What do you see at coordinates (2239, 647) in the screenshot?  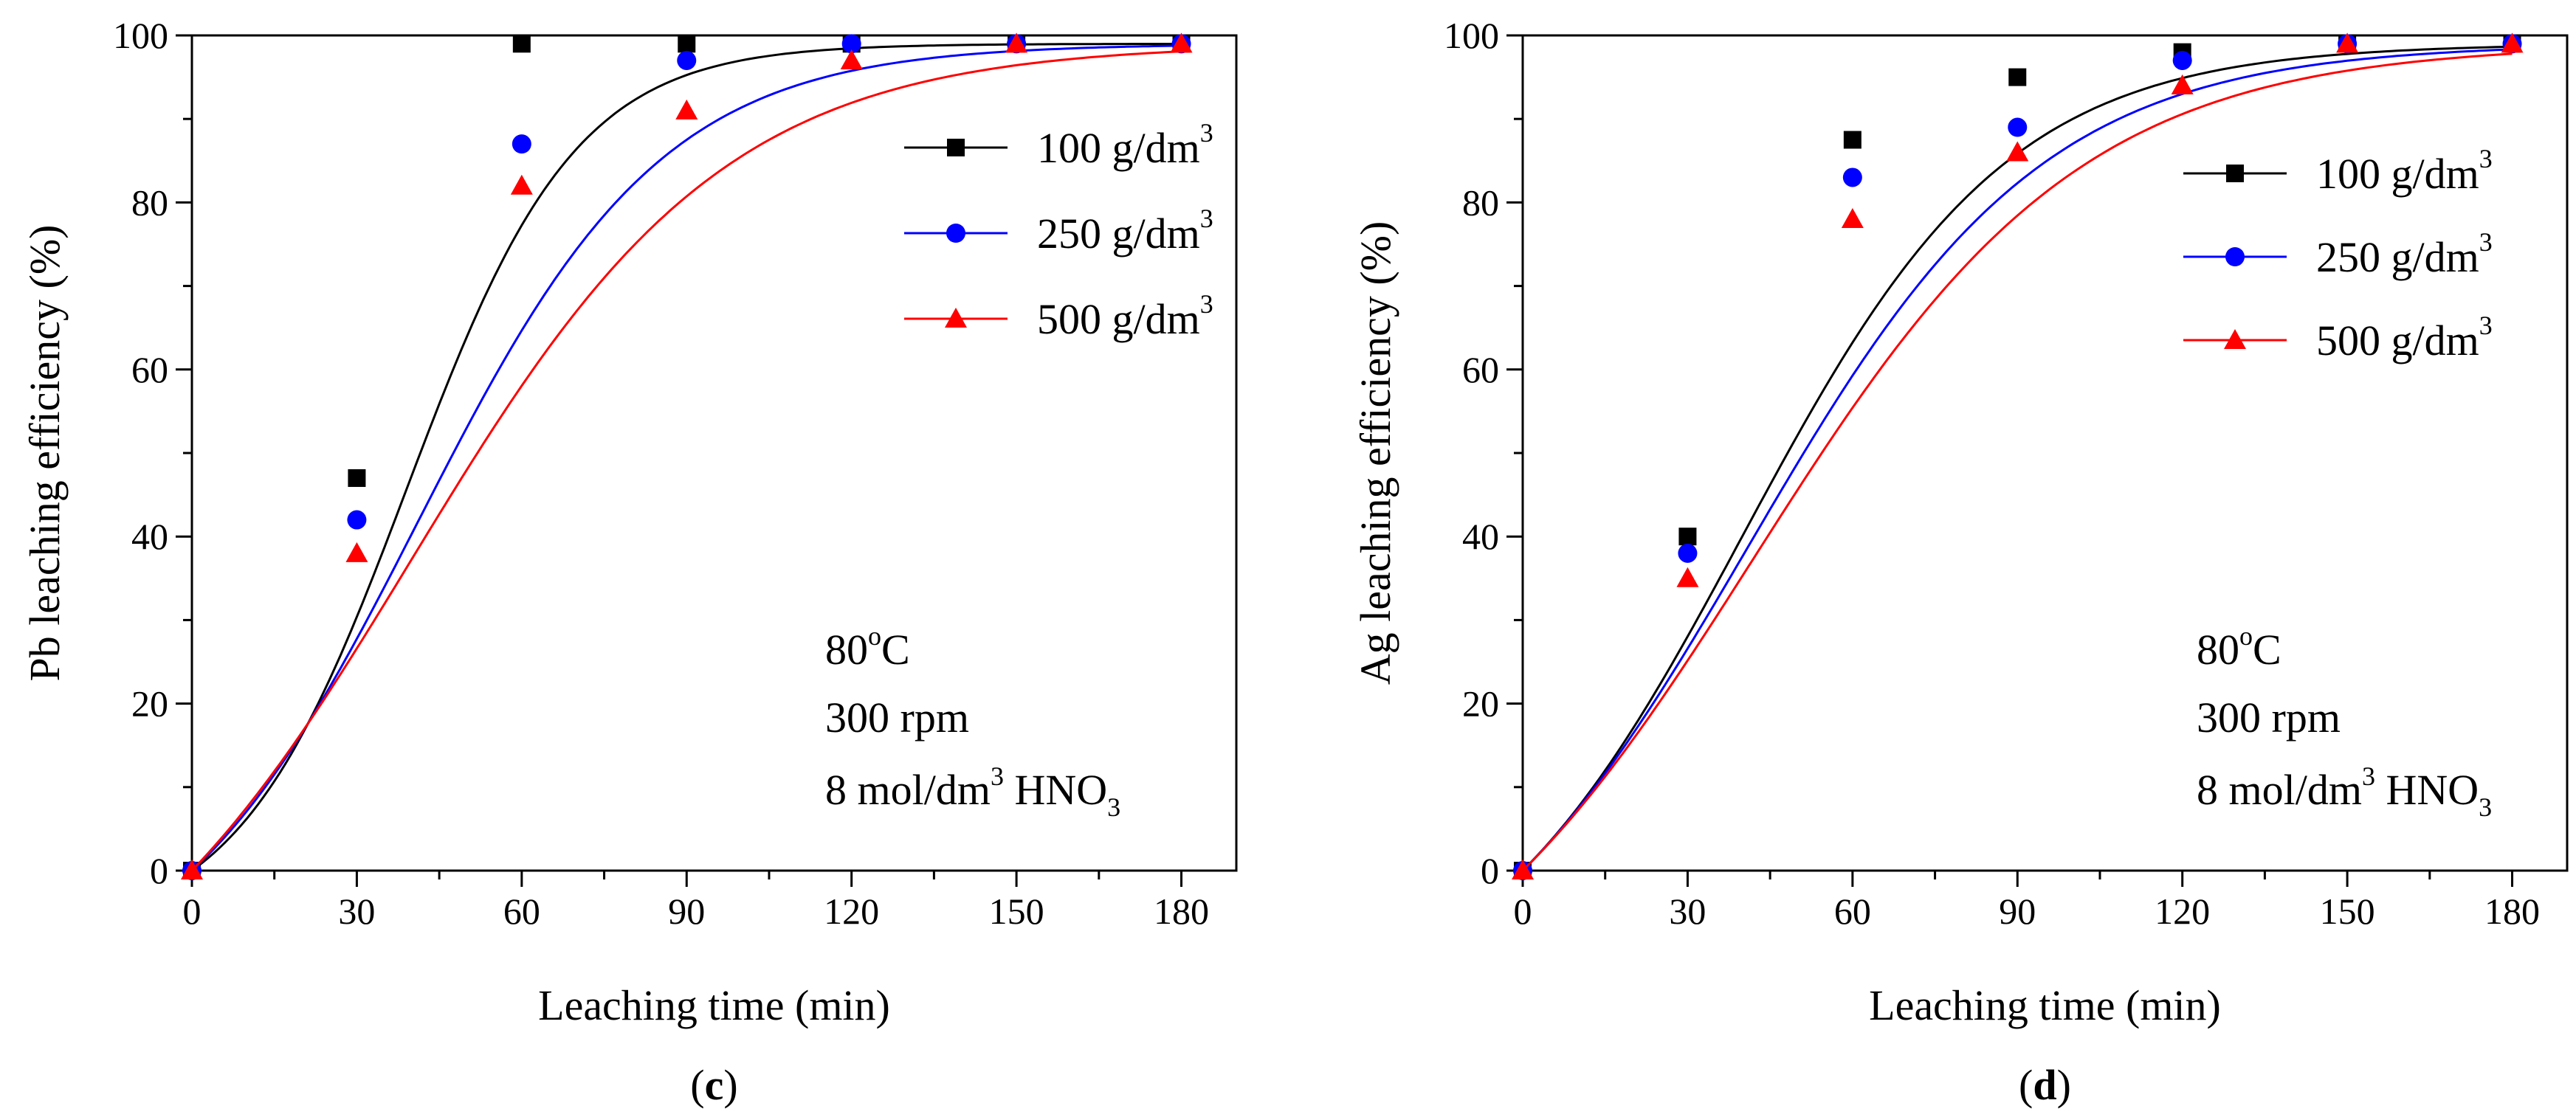 I see `condition-temperature: 80oC` at bounding box center [2239, 647].